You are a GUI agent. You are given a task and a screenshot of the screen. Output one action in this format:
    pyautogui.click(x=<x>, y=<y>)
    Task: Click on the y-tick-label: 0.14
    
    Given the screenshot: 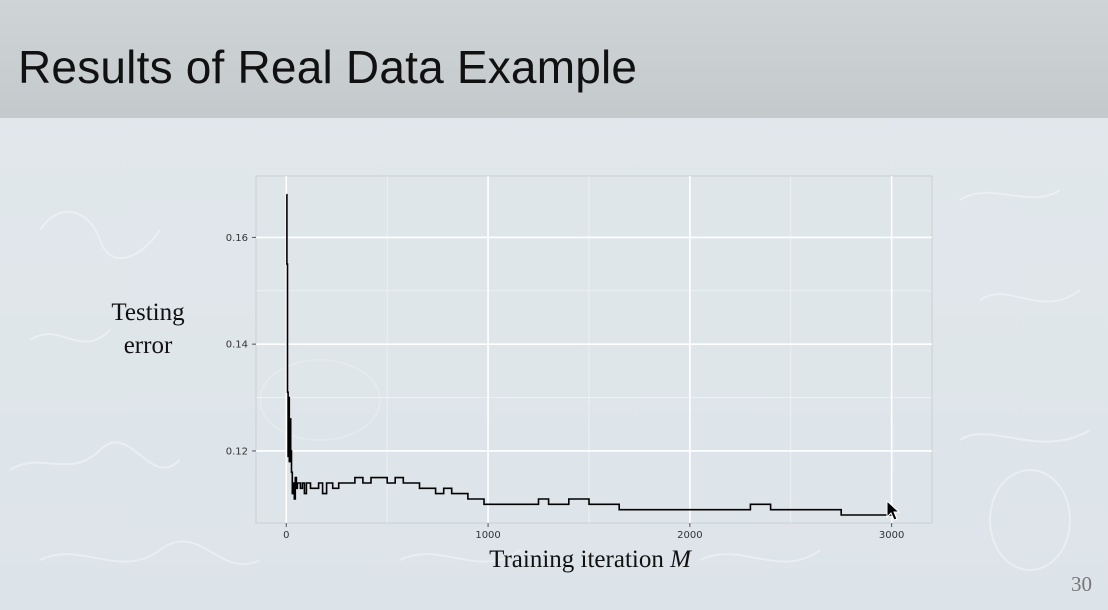 What is the action you would take?
    pyautogui.click(x=237, y=345)
    